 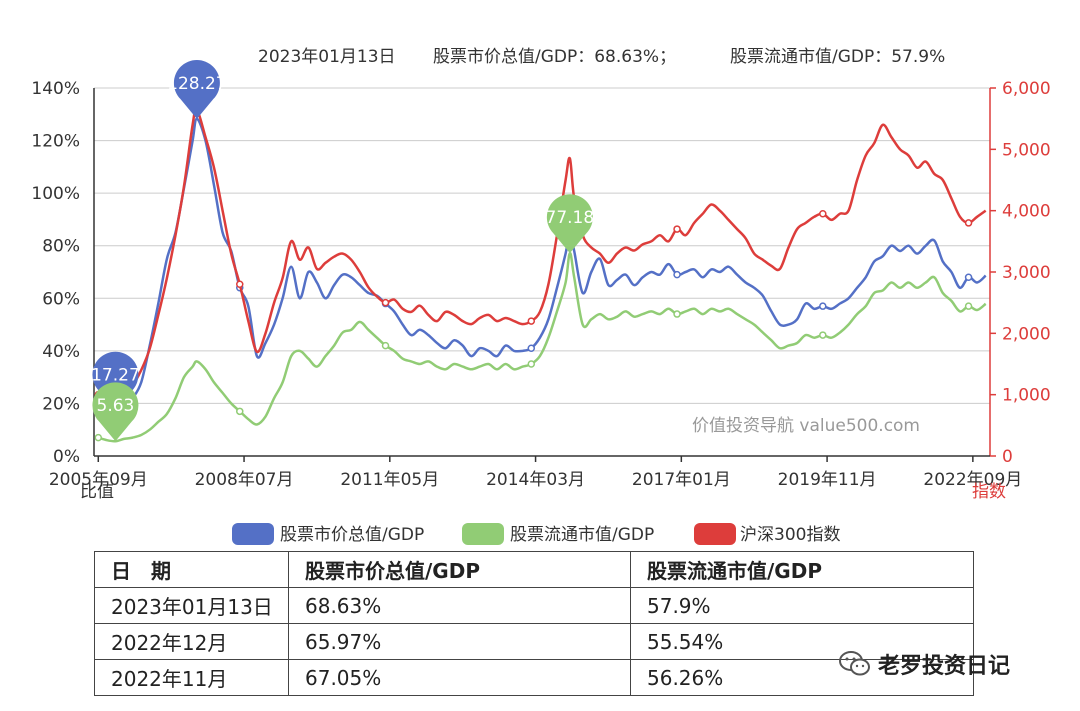 What do you see at coordinates (55, 194) in the screenshot?
I see `y-left-tick-label: 100%` at bounding box center [55, 194].